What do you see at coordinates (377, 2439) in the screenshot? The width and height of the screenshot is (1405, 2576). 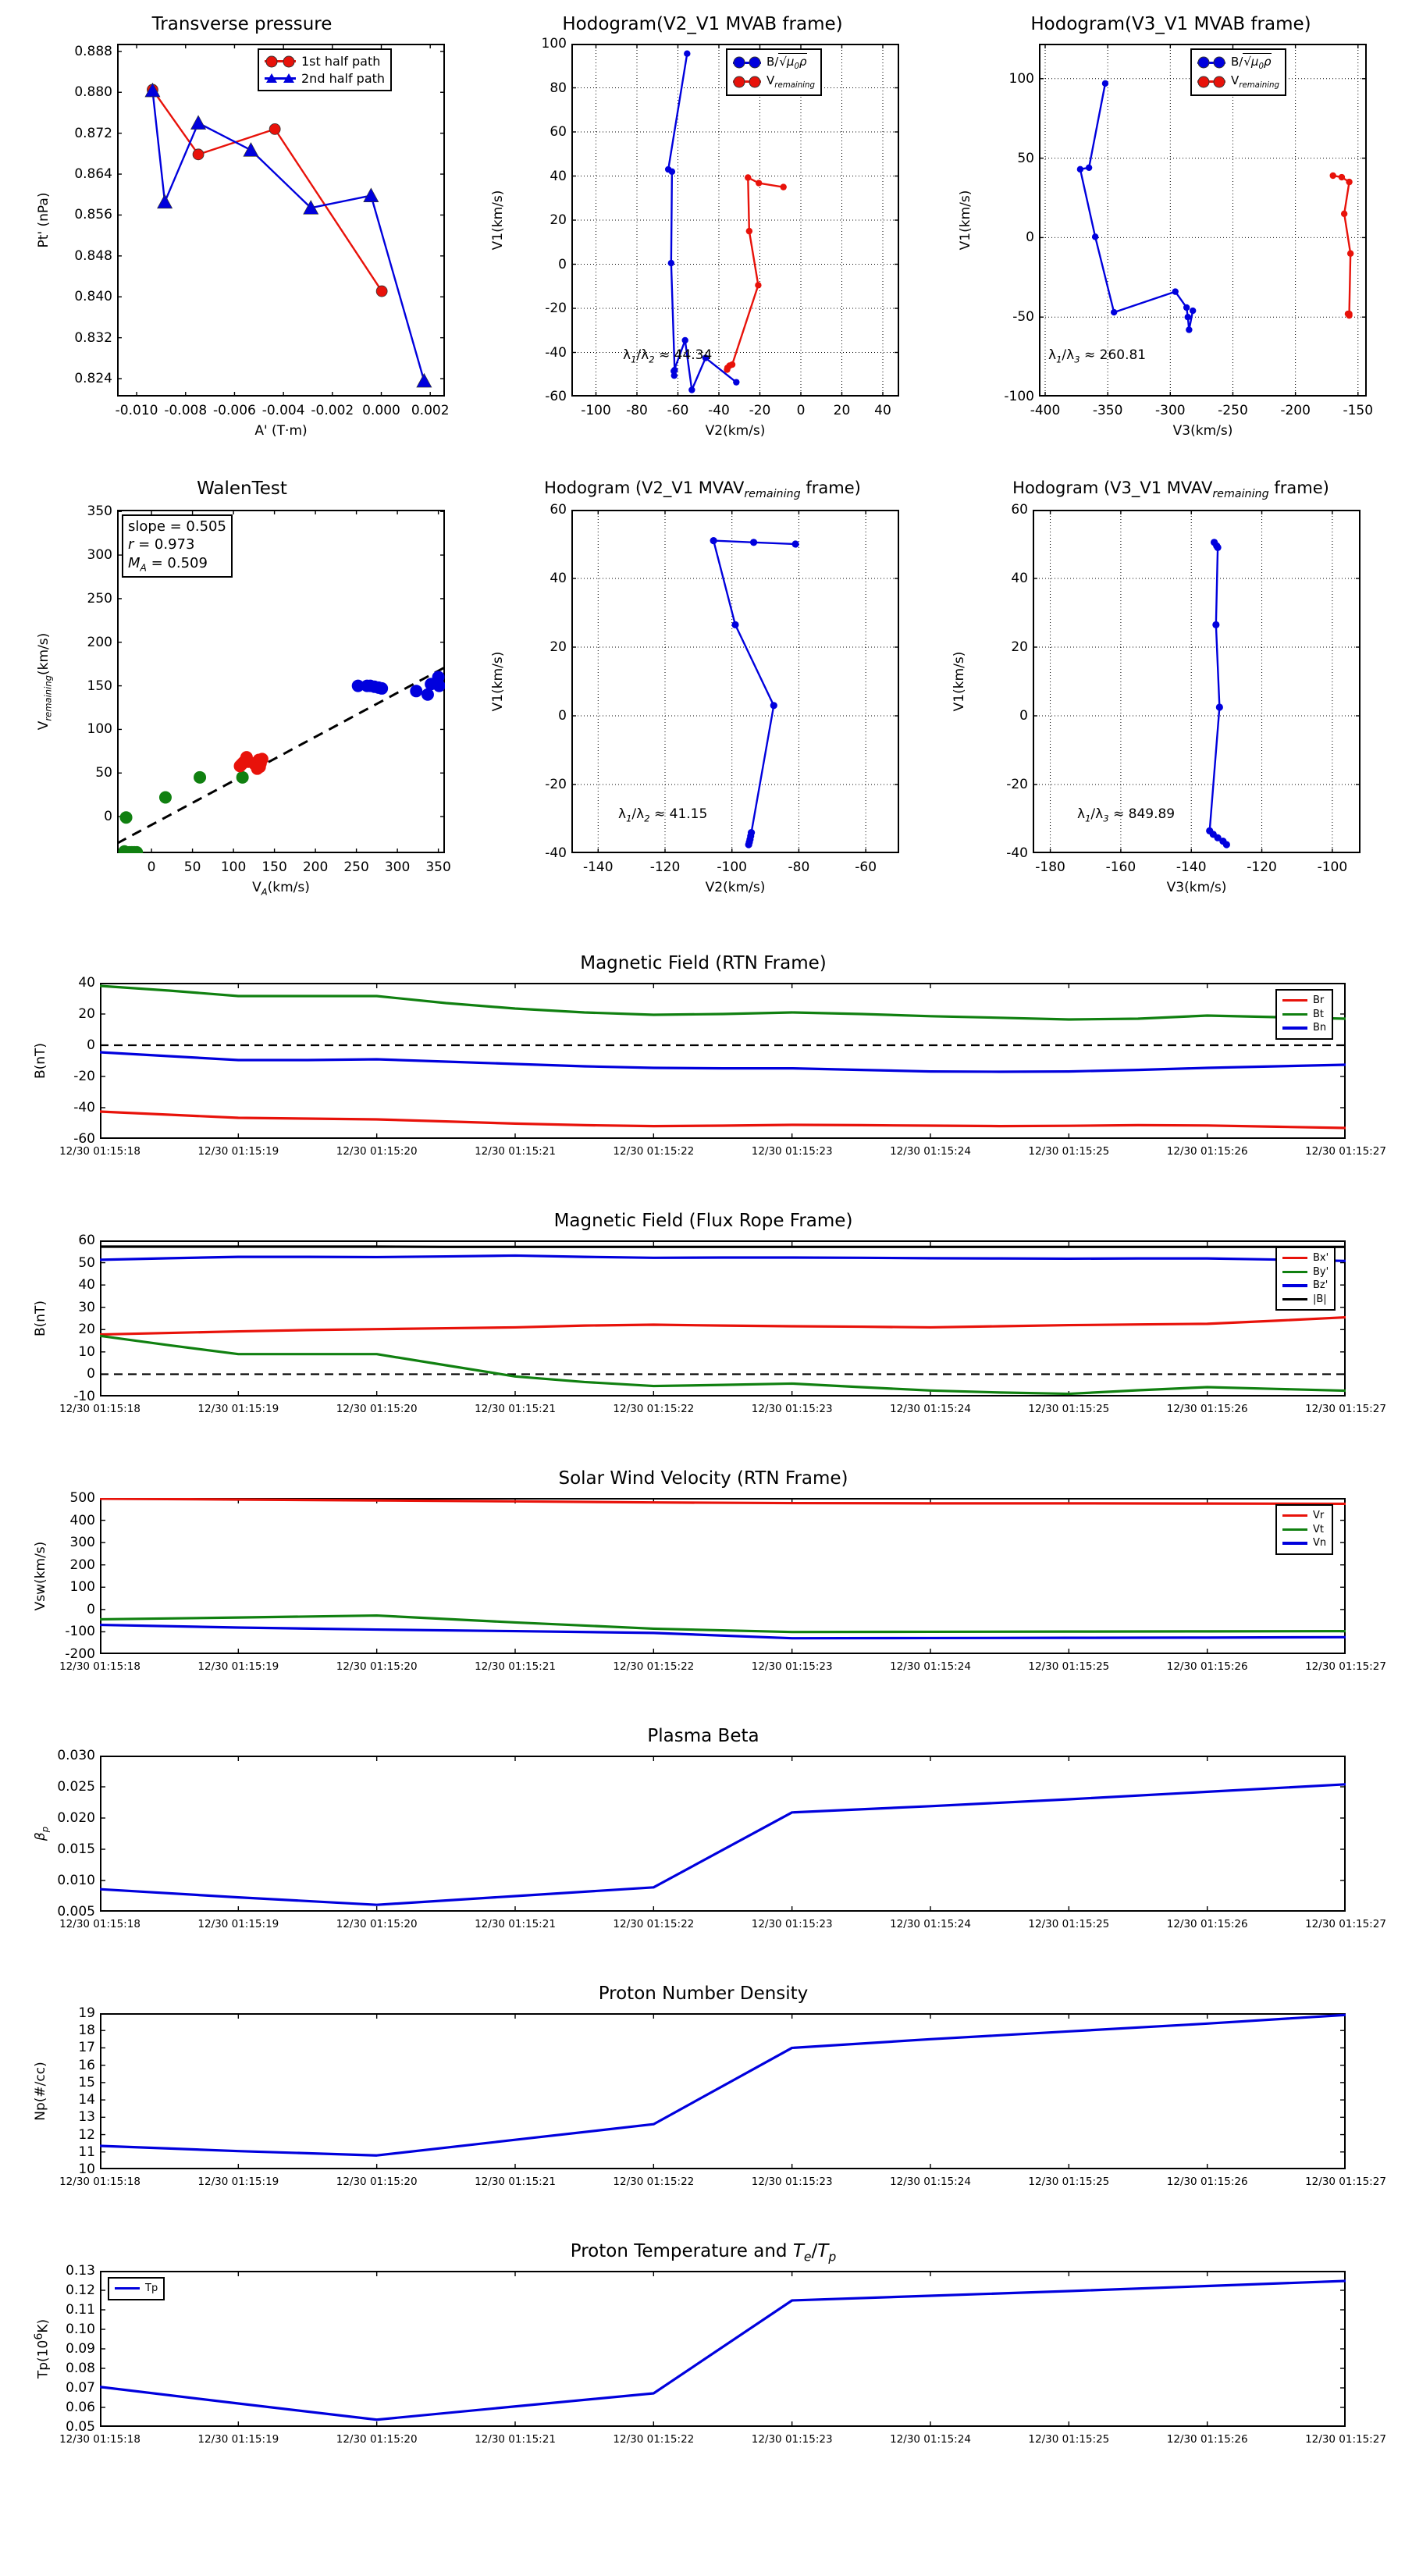 I see `xtick-label: 12/30 01:15:20` at bounding box center [377, 2439].